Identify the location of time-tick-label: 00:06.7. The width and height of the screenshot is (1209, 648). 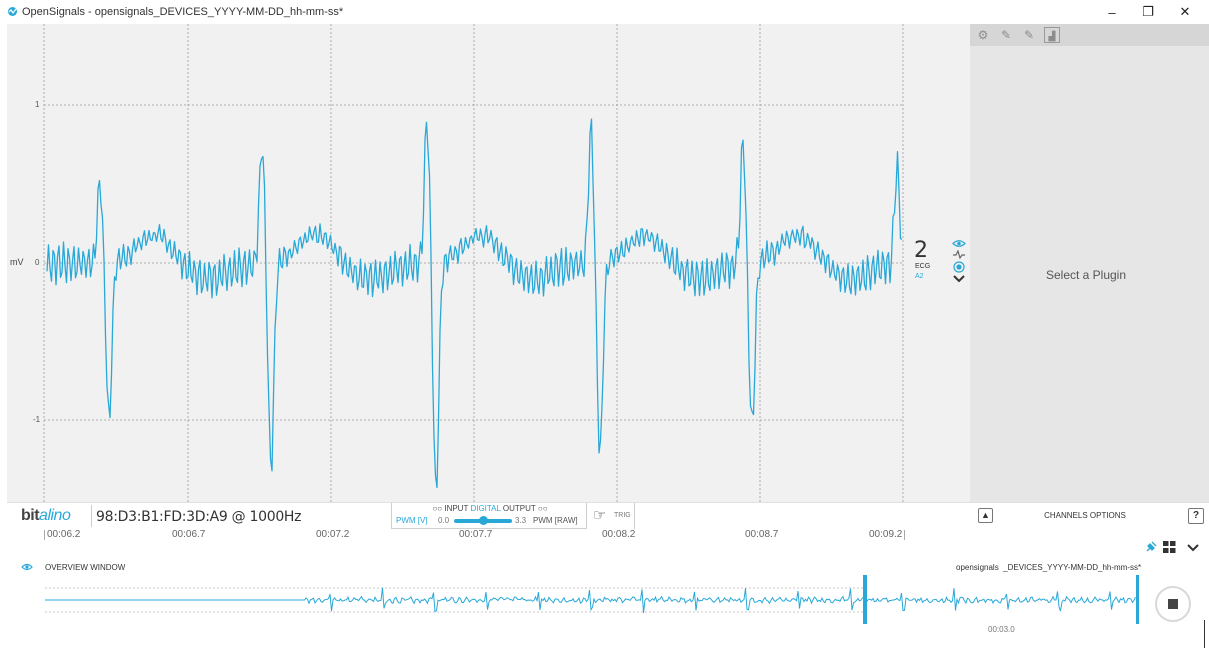
(189, 534).